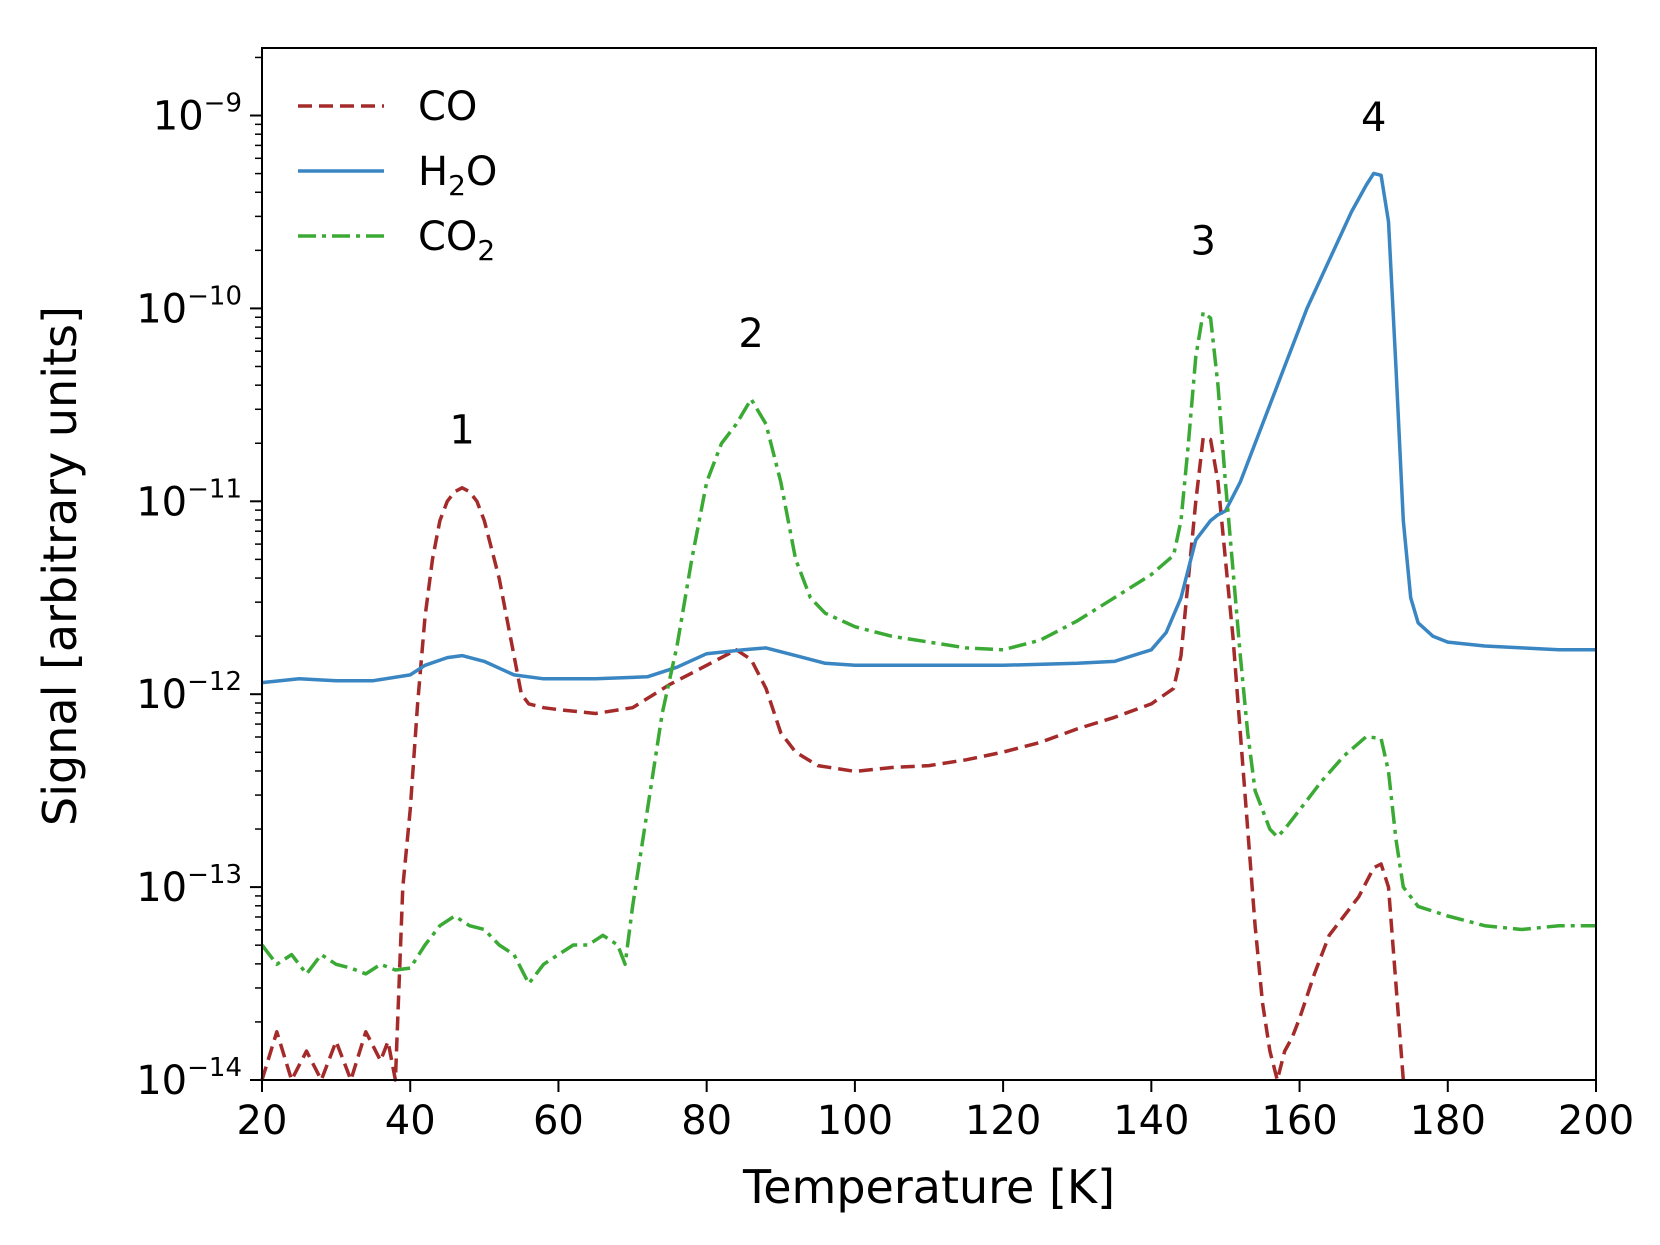  Describe the element at coordinates (60, 566) in the screenshot. I see `y-axis-label: Signal [arbitrary units]` at that location.